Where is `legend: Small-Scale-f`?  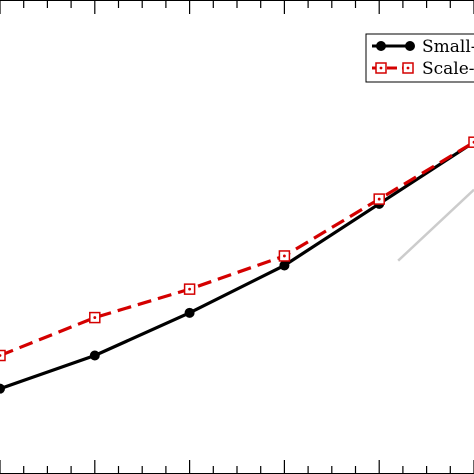
legend: Small-Scale-f is located at coordinates (419, 58).